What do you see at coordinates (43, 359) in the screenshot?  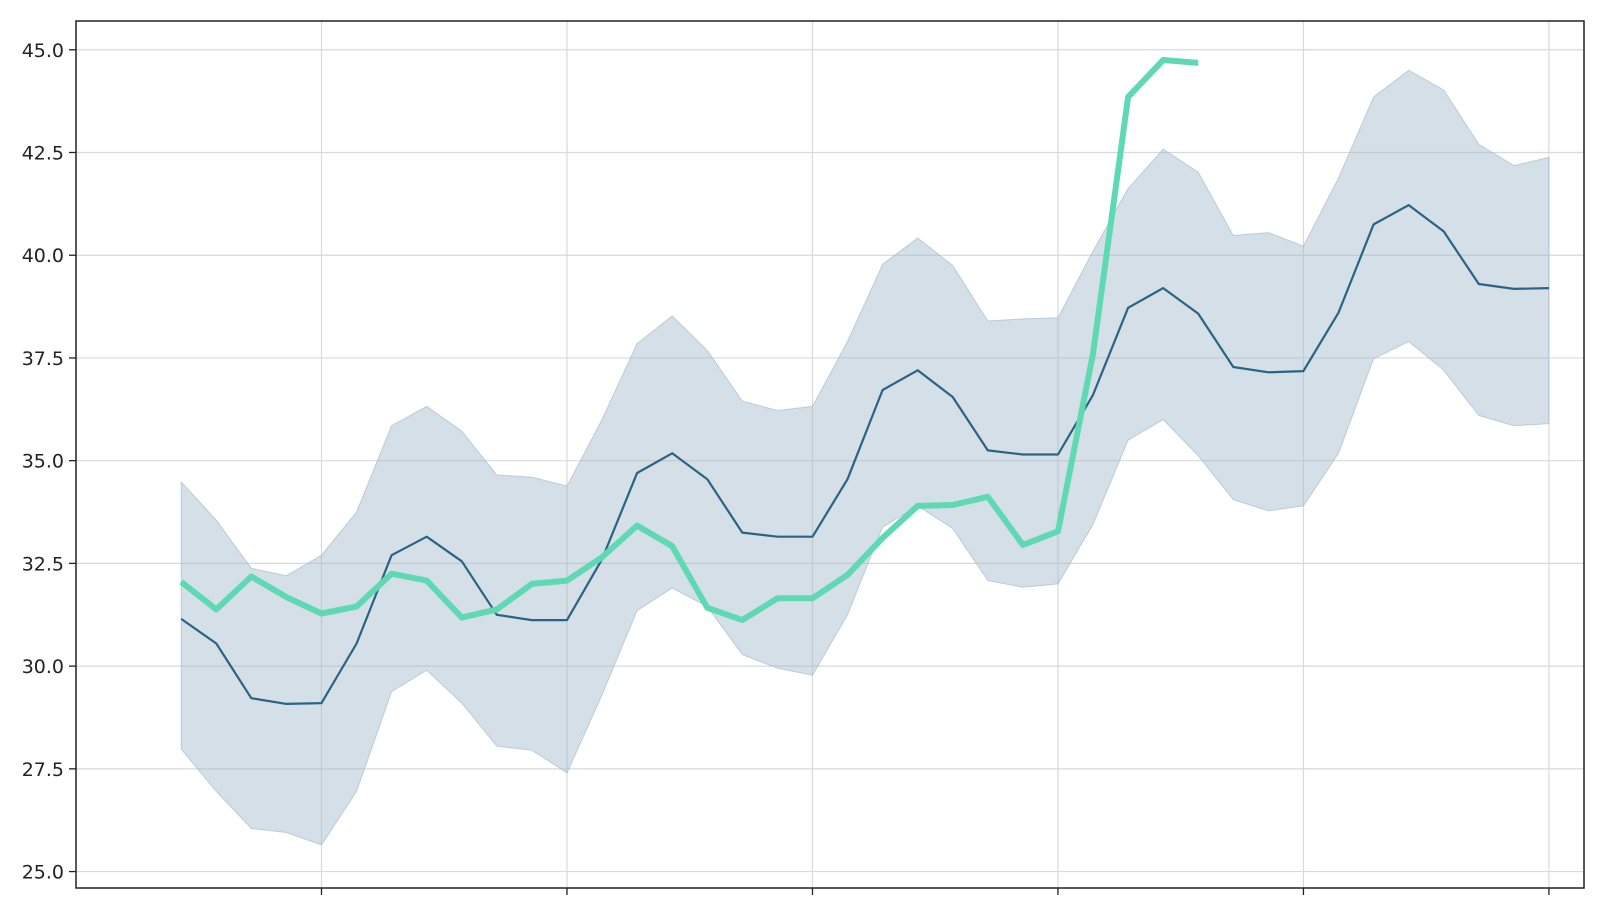 I see `y-tick-label: 37.5` at bounding box center [43, 359].